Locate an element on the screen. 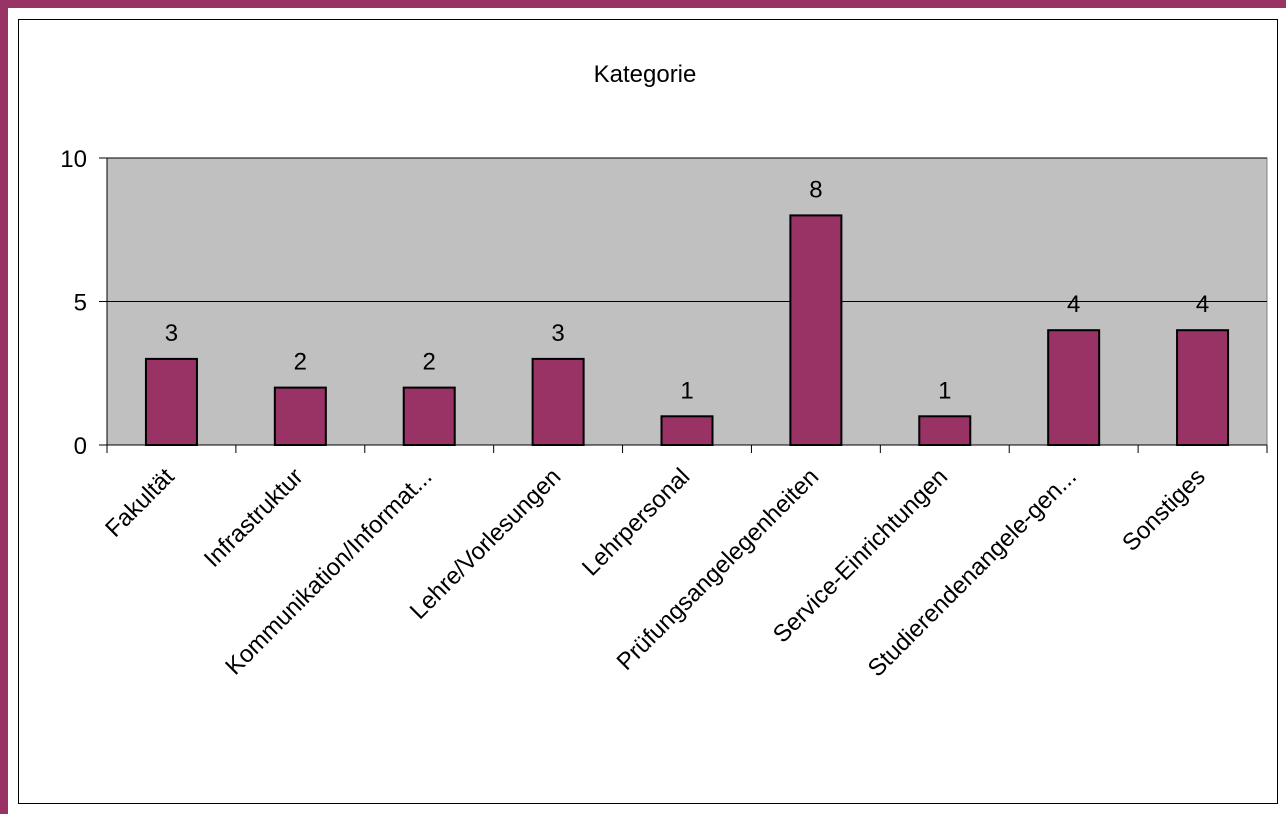 The image size is (1286, 814). data-label: 8 is located at coordinates (815, 189).